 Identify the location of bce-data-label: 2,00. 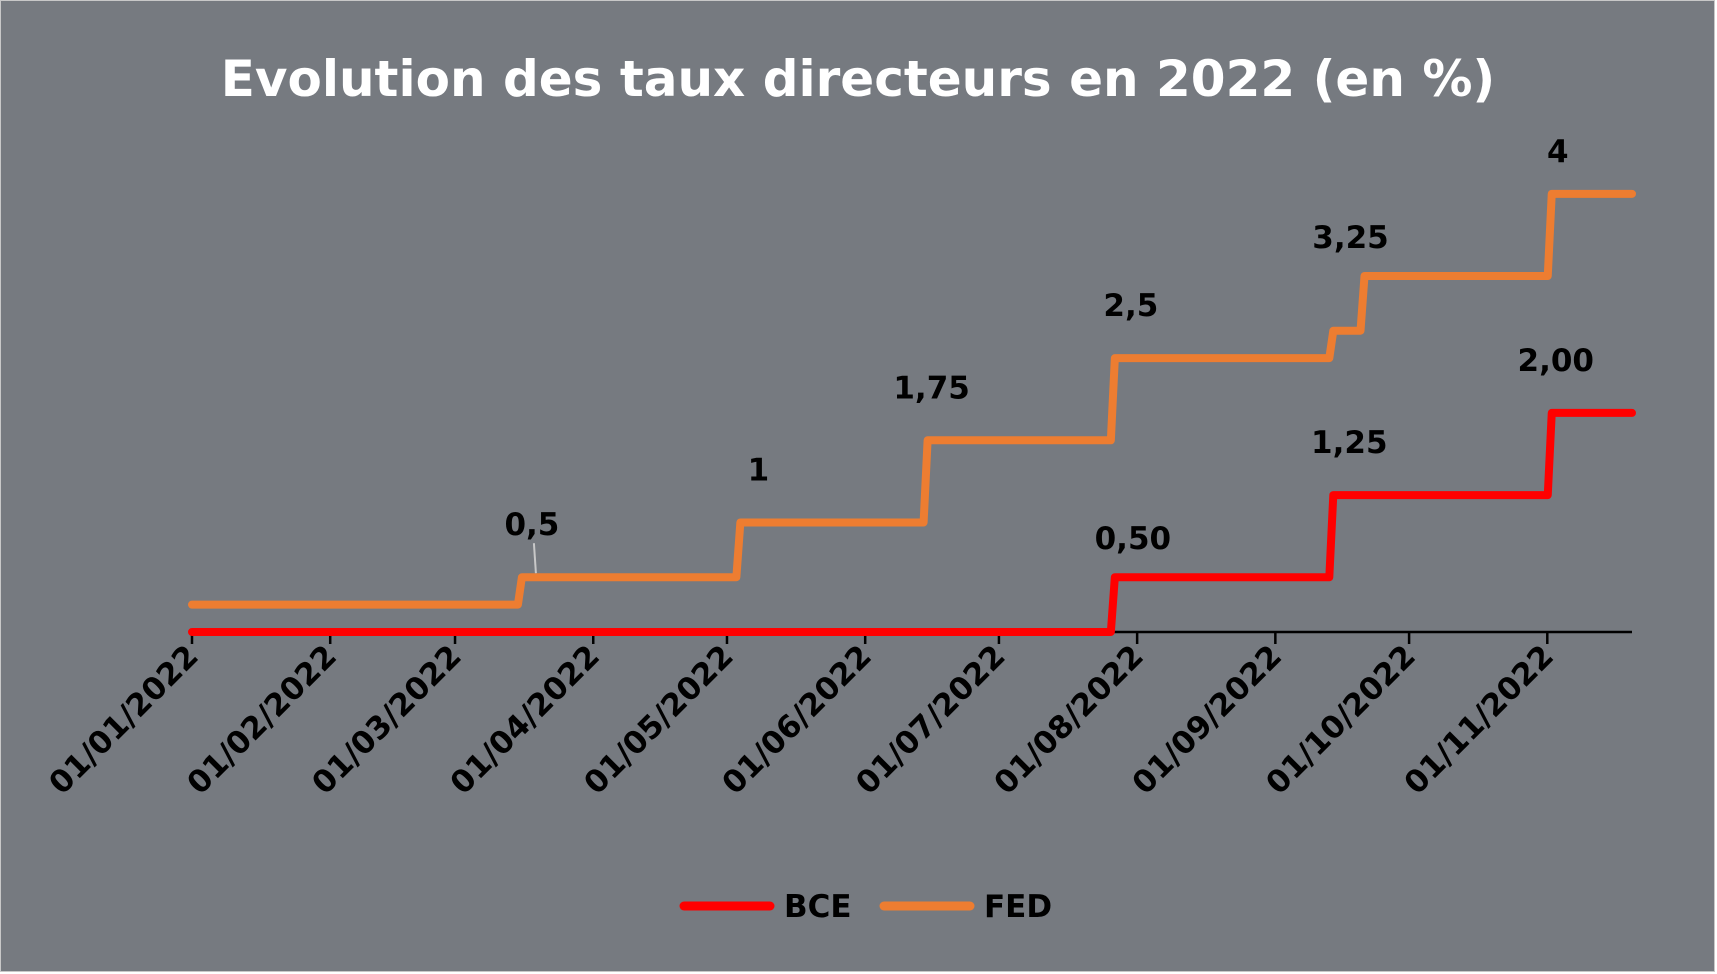
(1556, 361).